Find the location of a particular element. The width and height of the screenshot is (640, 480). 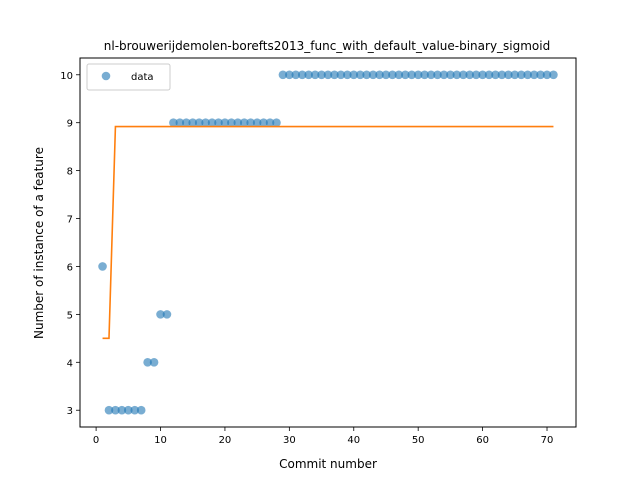

y-tick-label: 8 is located at coordinates (70, 172).